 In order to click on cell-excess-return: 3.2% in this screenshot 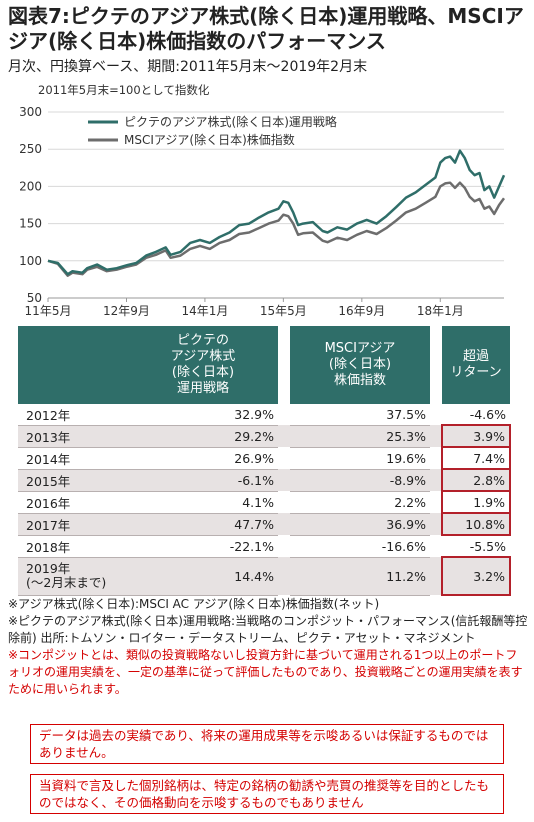, I will do `click(476, 576)`.